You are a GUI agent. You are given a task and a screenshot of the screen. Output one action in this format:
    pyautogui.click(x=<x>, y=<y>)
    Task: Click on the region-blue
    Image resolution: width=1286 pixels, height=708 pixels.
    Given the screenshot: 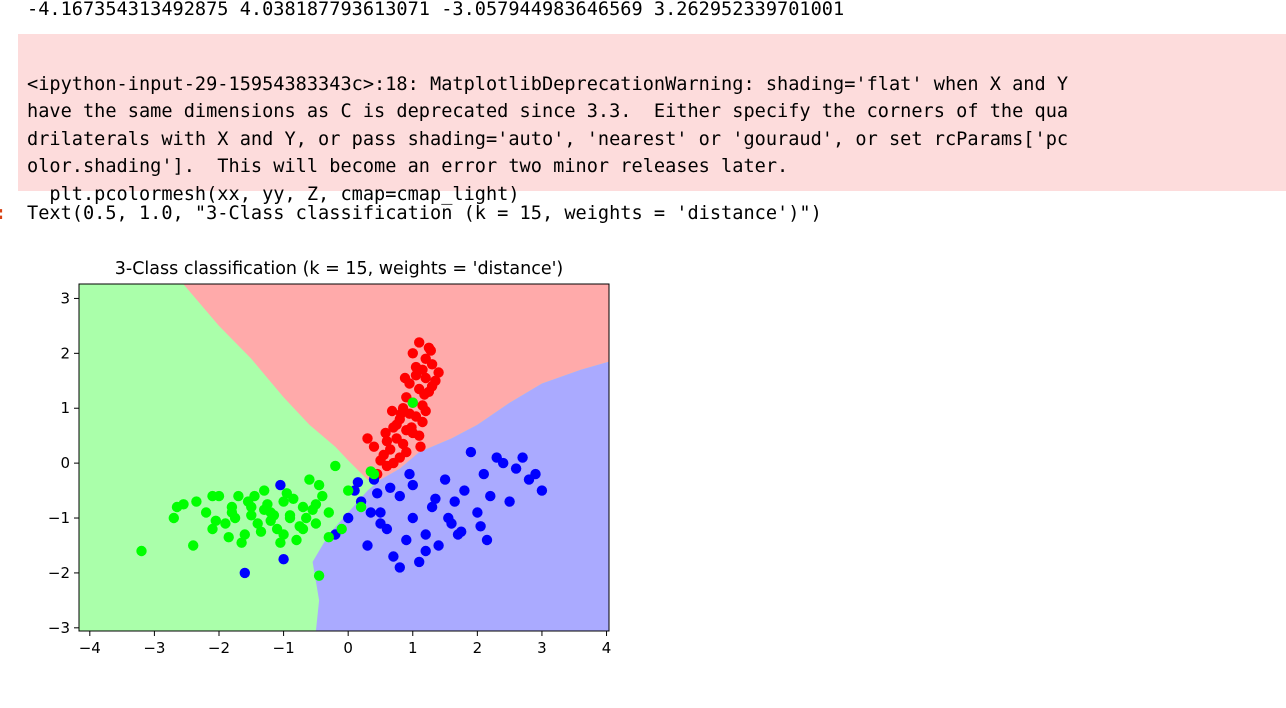 What is the action you would take?
    pyautogui.click(x=460, y=496)
    